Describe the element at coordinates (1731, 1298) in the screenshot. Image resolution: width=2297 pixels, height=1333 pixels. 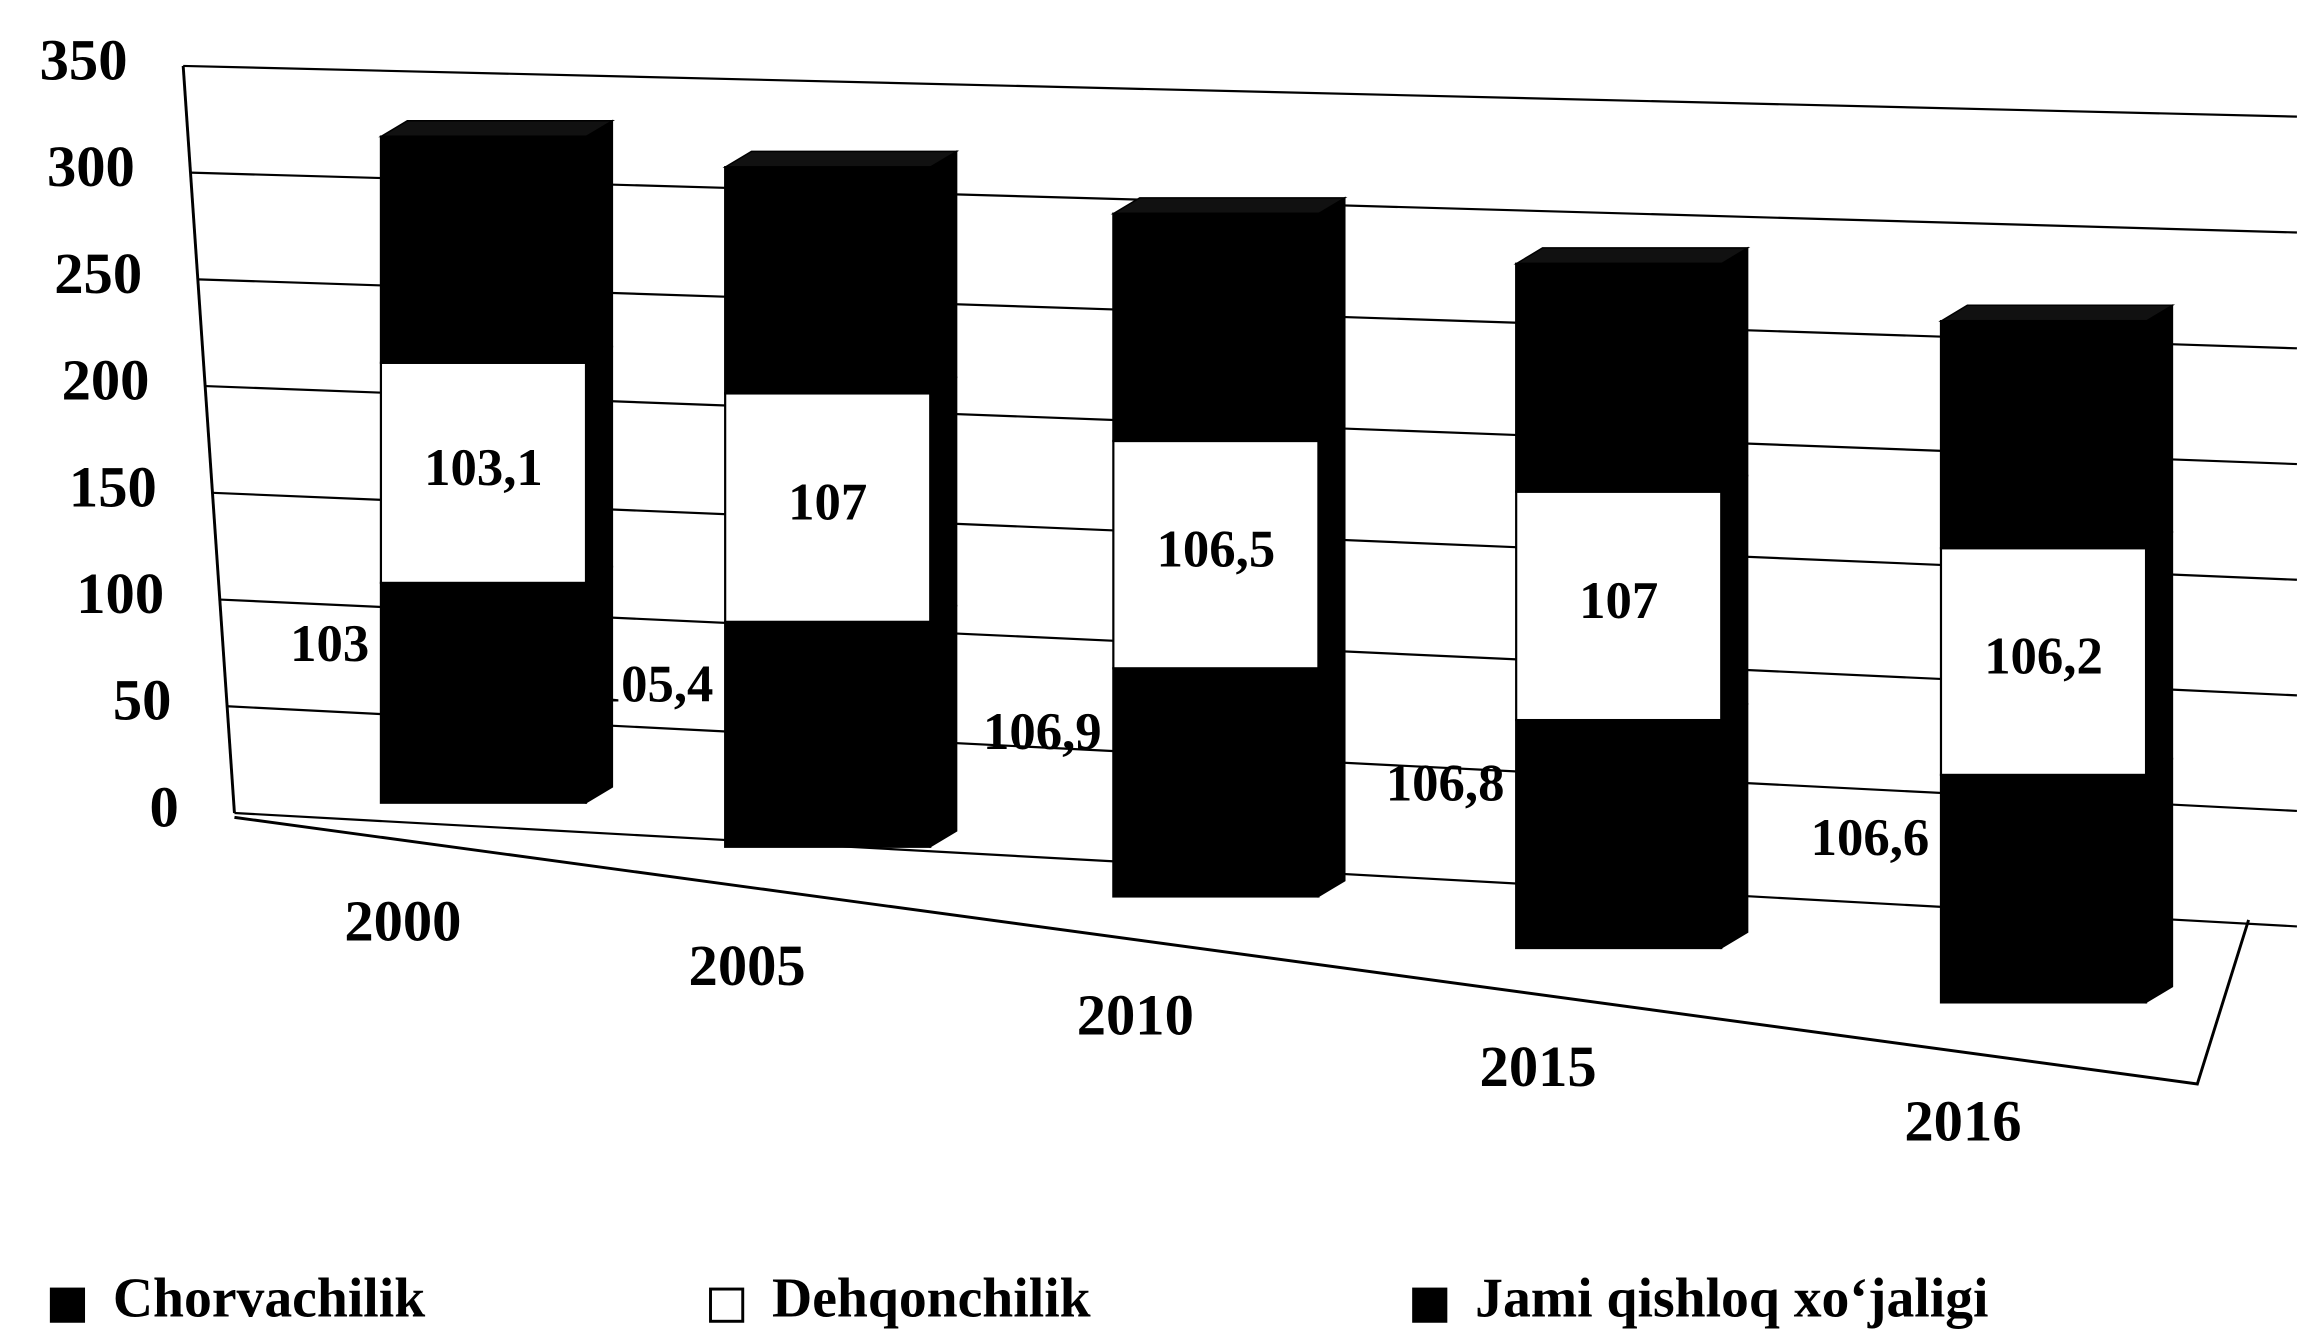
I see `legend-label: Jami qishloq xo‘jaligi` at that location.